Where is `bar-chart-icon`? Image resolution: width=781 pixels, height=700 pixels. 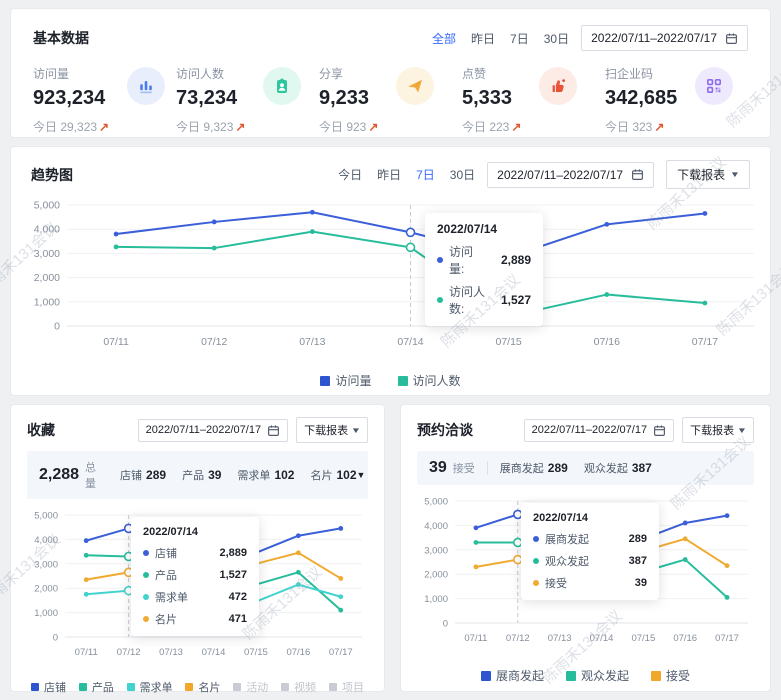
bar-chart-icon is located at coordinates (146, 86).